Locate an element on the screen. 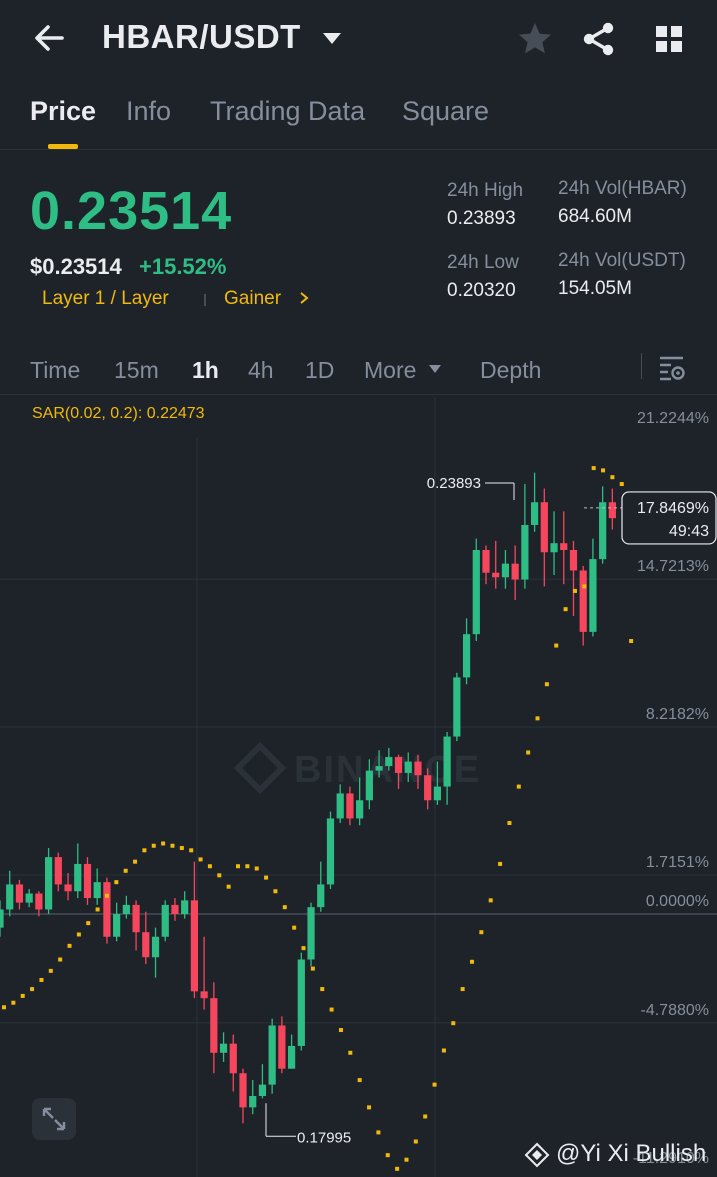  vol-quote-value: 154.05M is located at coordinates (595, 288).